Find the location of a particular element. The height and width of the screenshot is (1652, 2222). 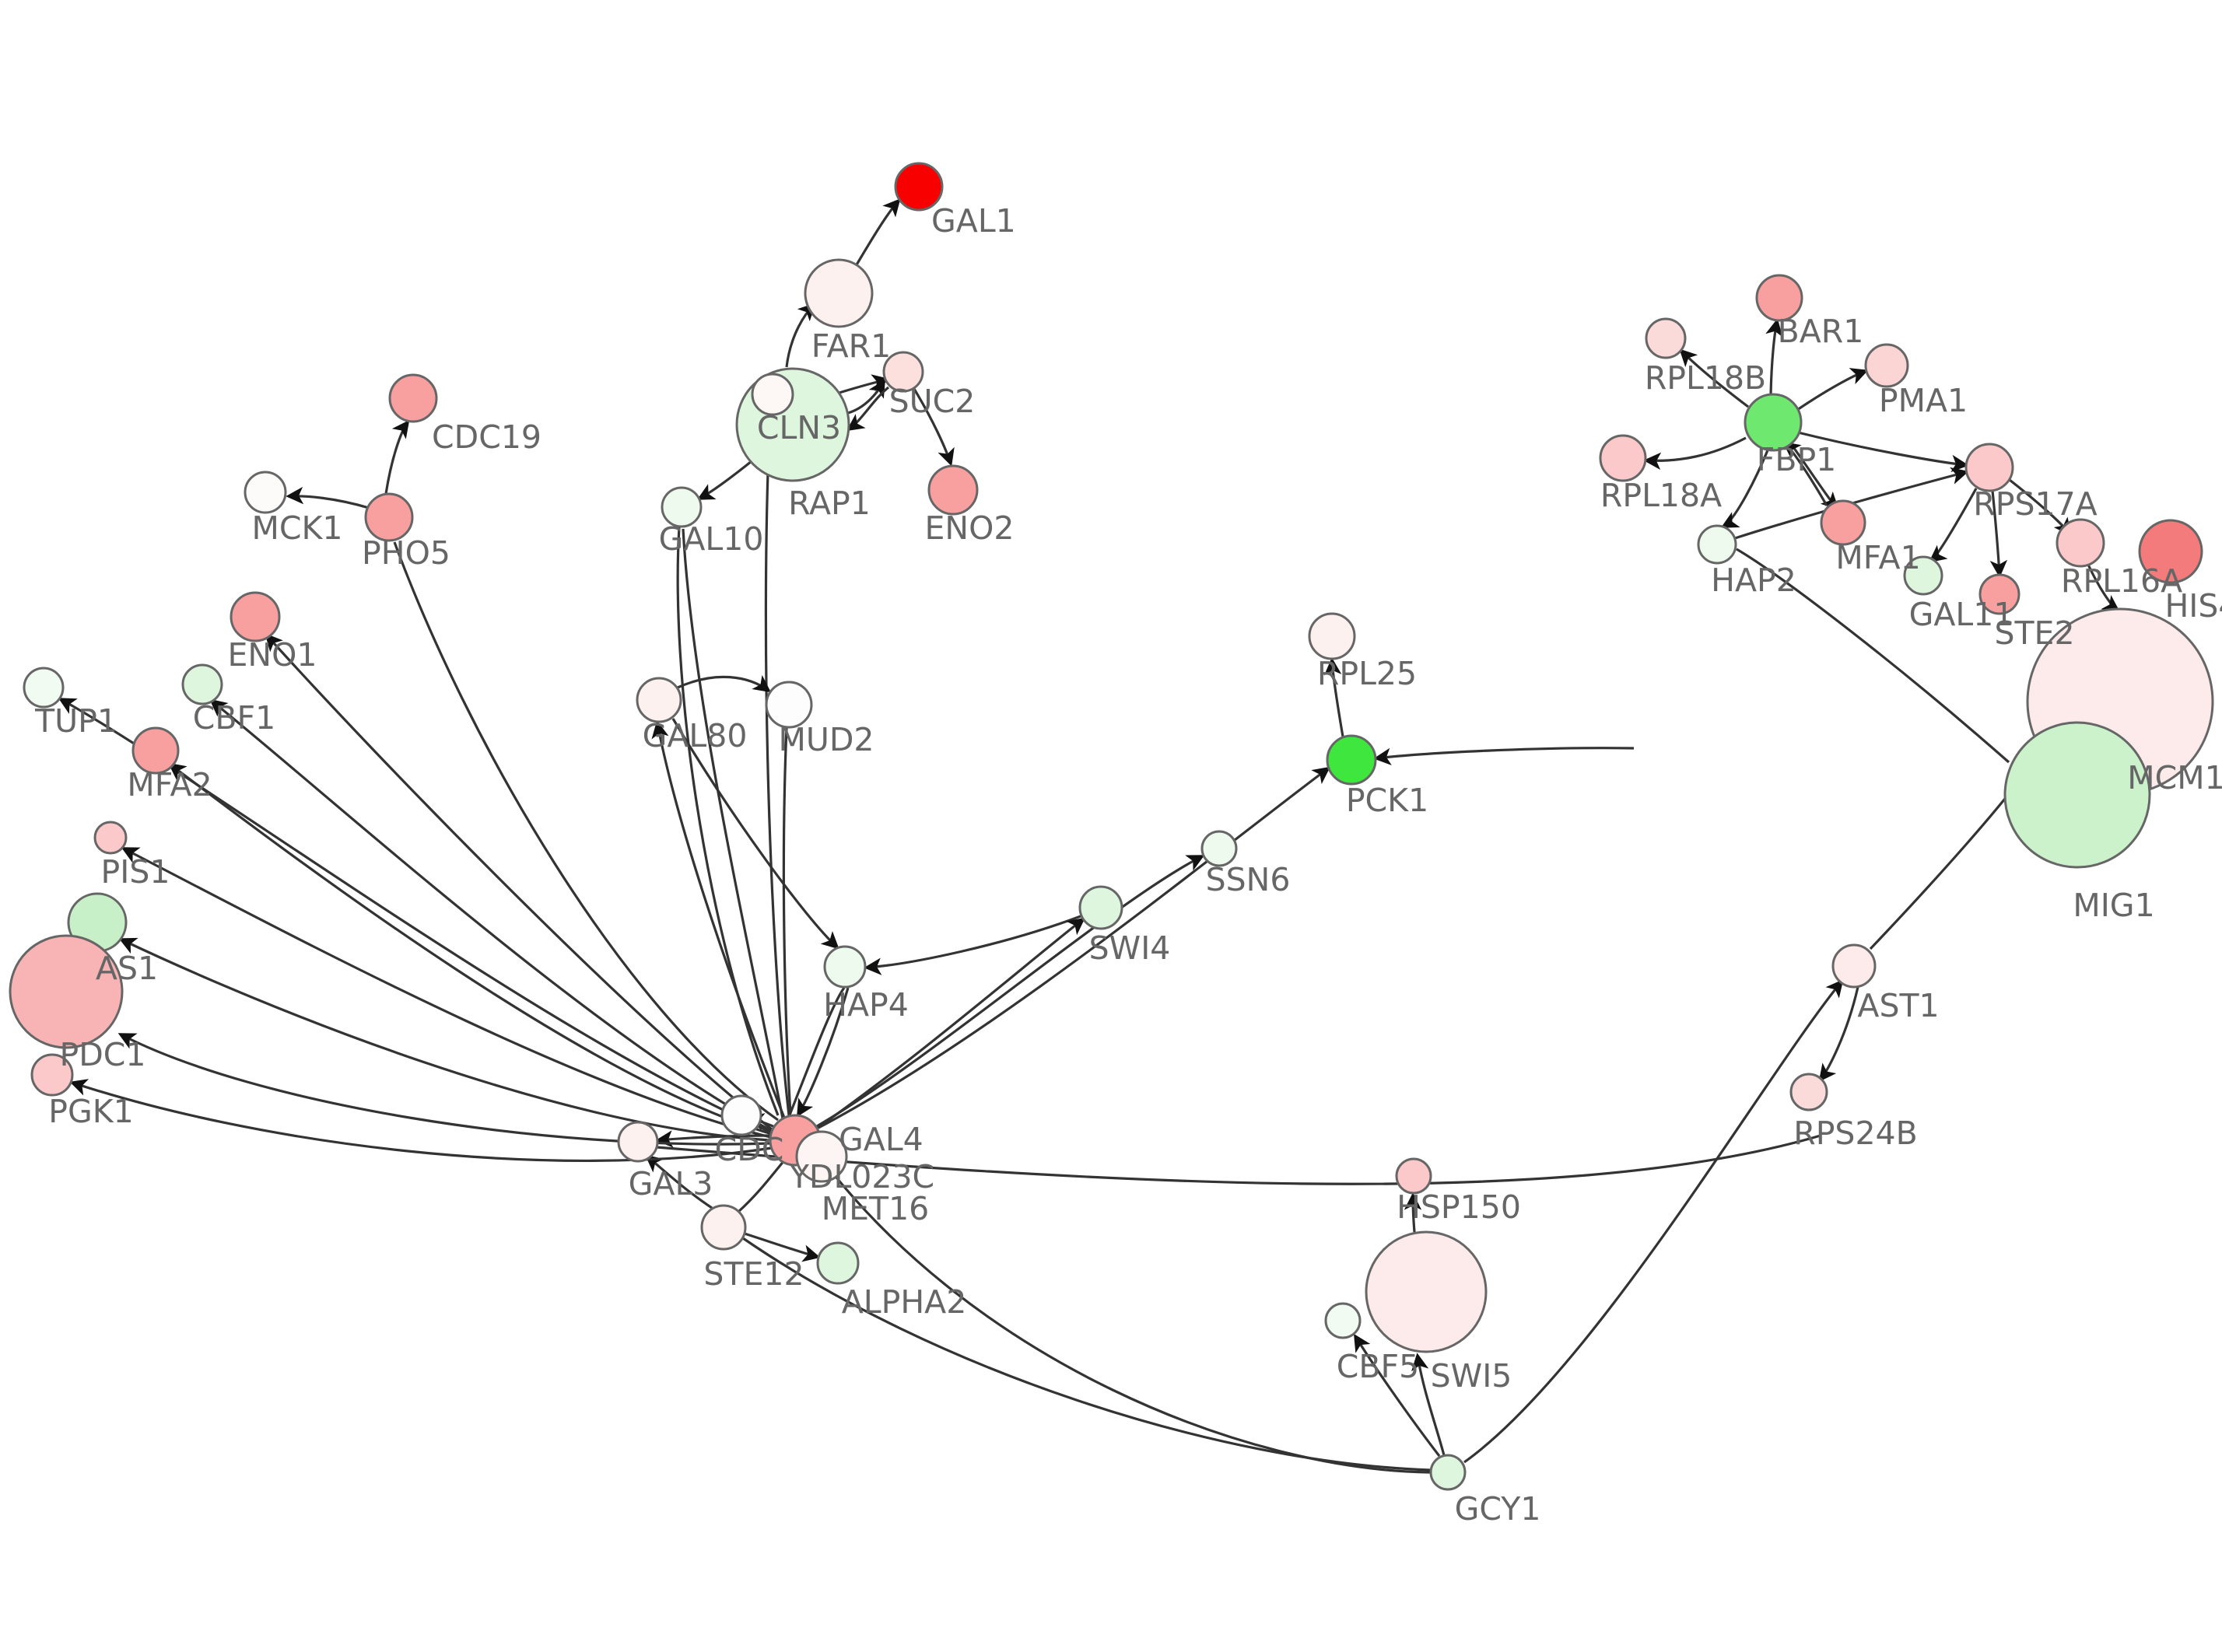

node-hap2: HAP2 is located at coordinates (1717, 545).